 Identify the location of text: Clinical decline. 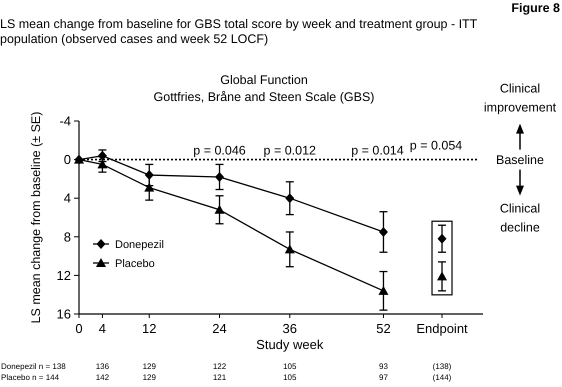
(520, 218).